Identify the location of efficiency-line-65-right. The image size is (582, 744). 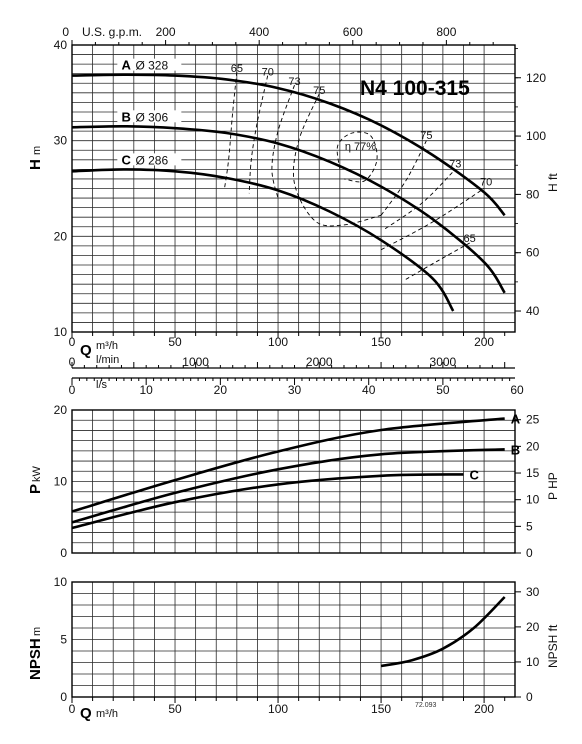
(437, 261).